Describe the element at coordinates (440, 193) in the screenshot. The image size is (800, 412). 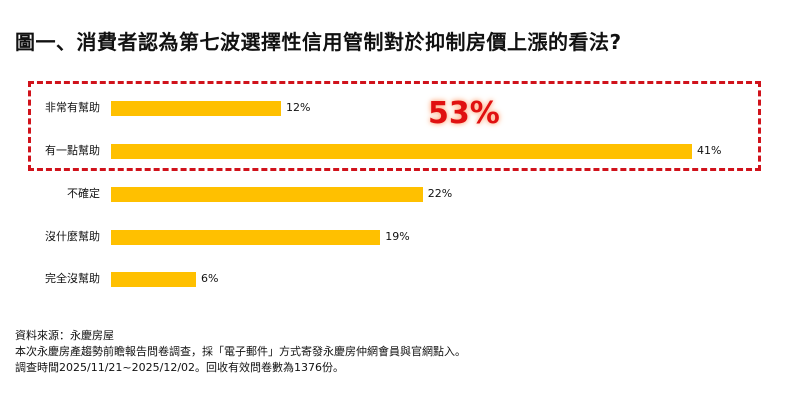
I see `value-label: 22%` at that location.